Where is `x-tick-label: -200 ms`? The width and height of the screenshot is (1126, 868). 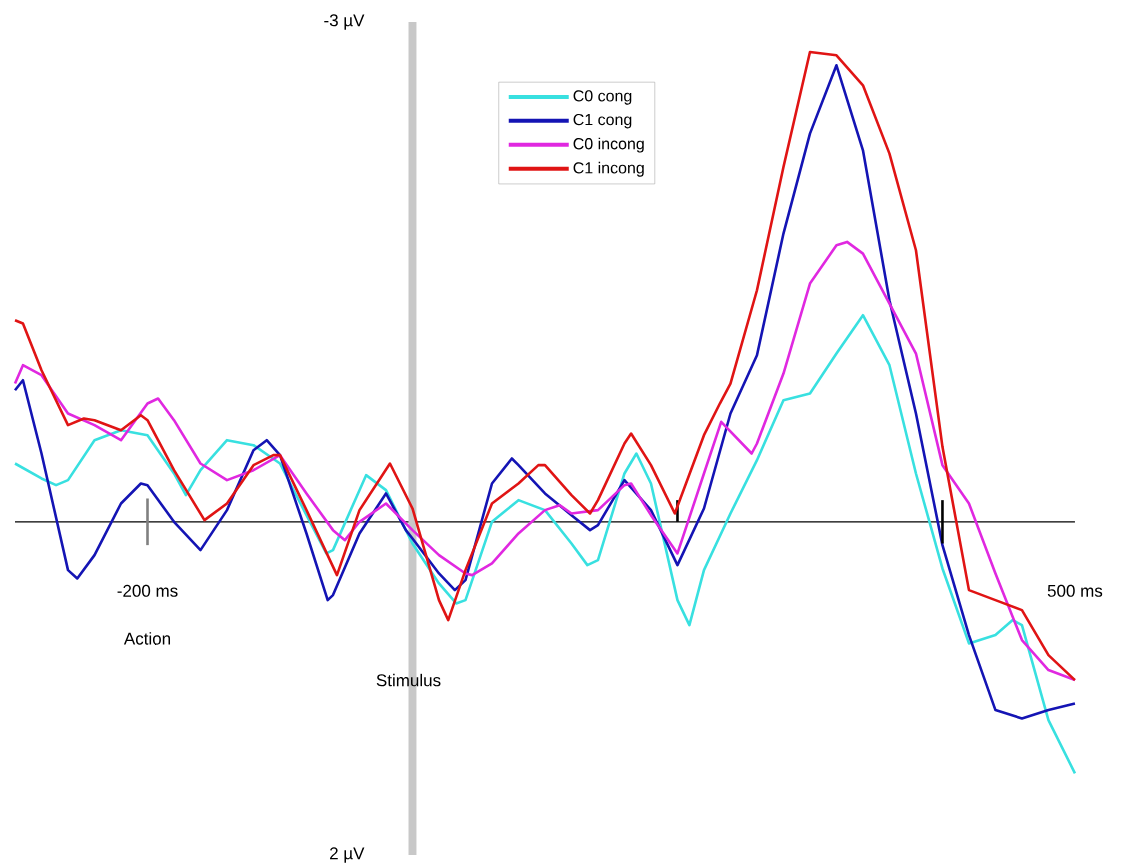 x-tick-label: -200 ms is located at coordinates (147, 590).